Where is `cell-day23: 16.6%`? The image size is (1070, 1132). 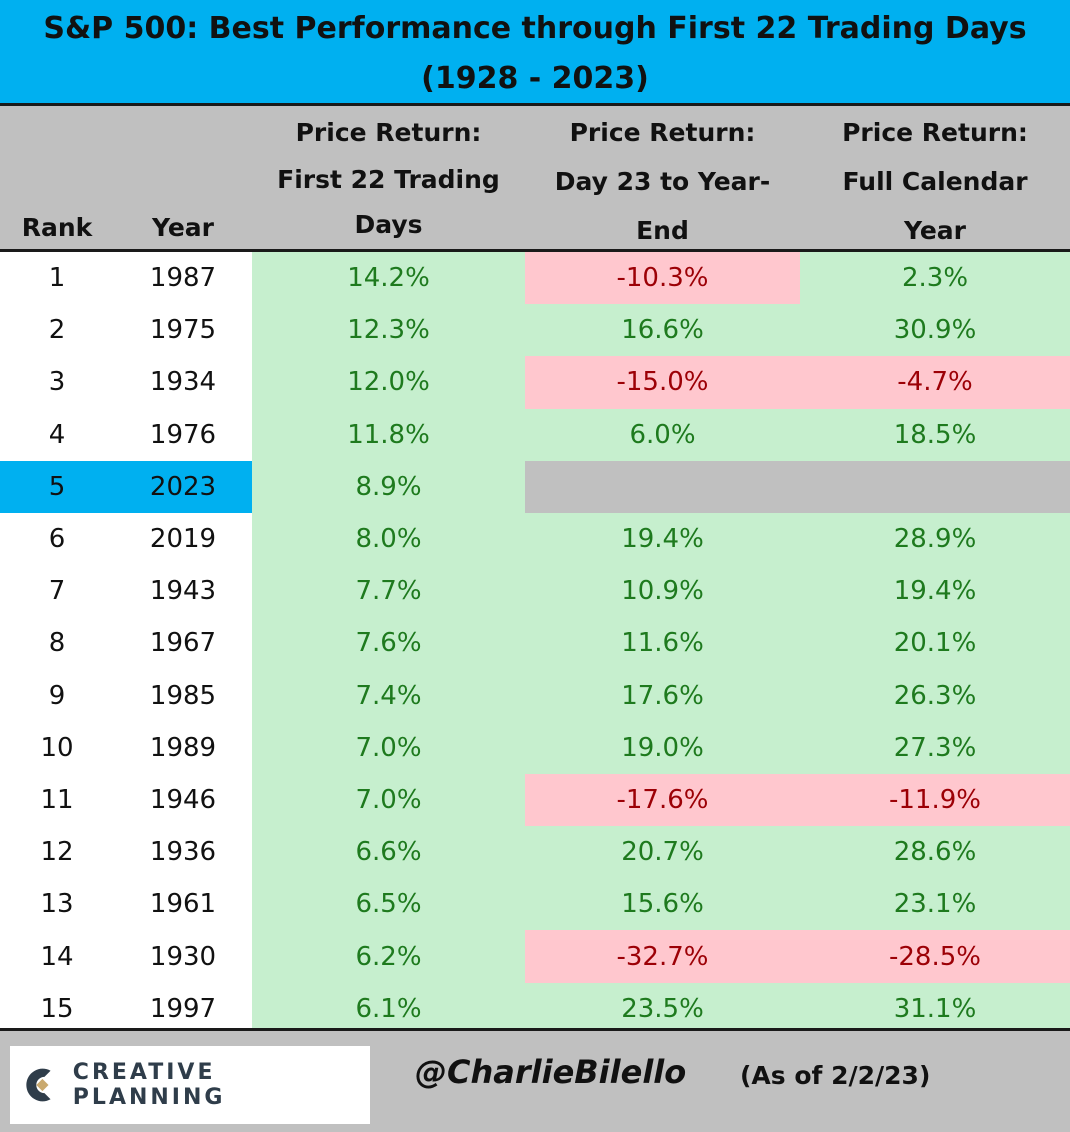
cell-day23: 16.6% is located at coordinates (662, 330).